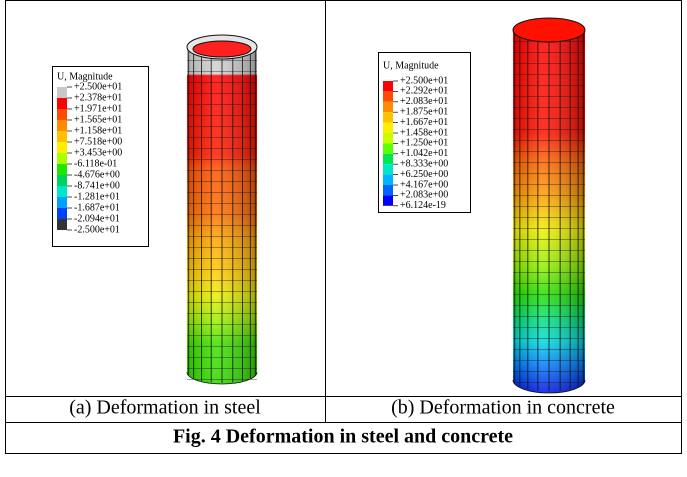 Image resolution: width=687 pixels, height=477 pixels. I want to click on legend-label: -4.676e+00, so click(97, 174).